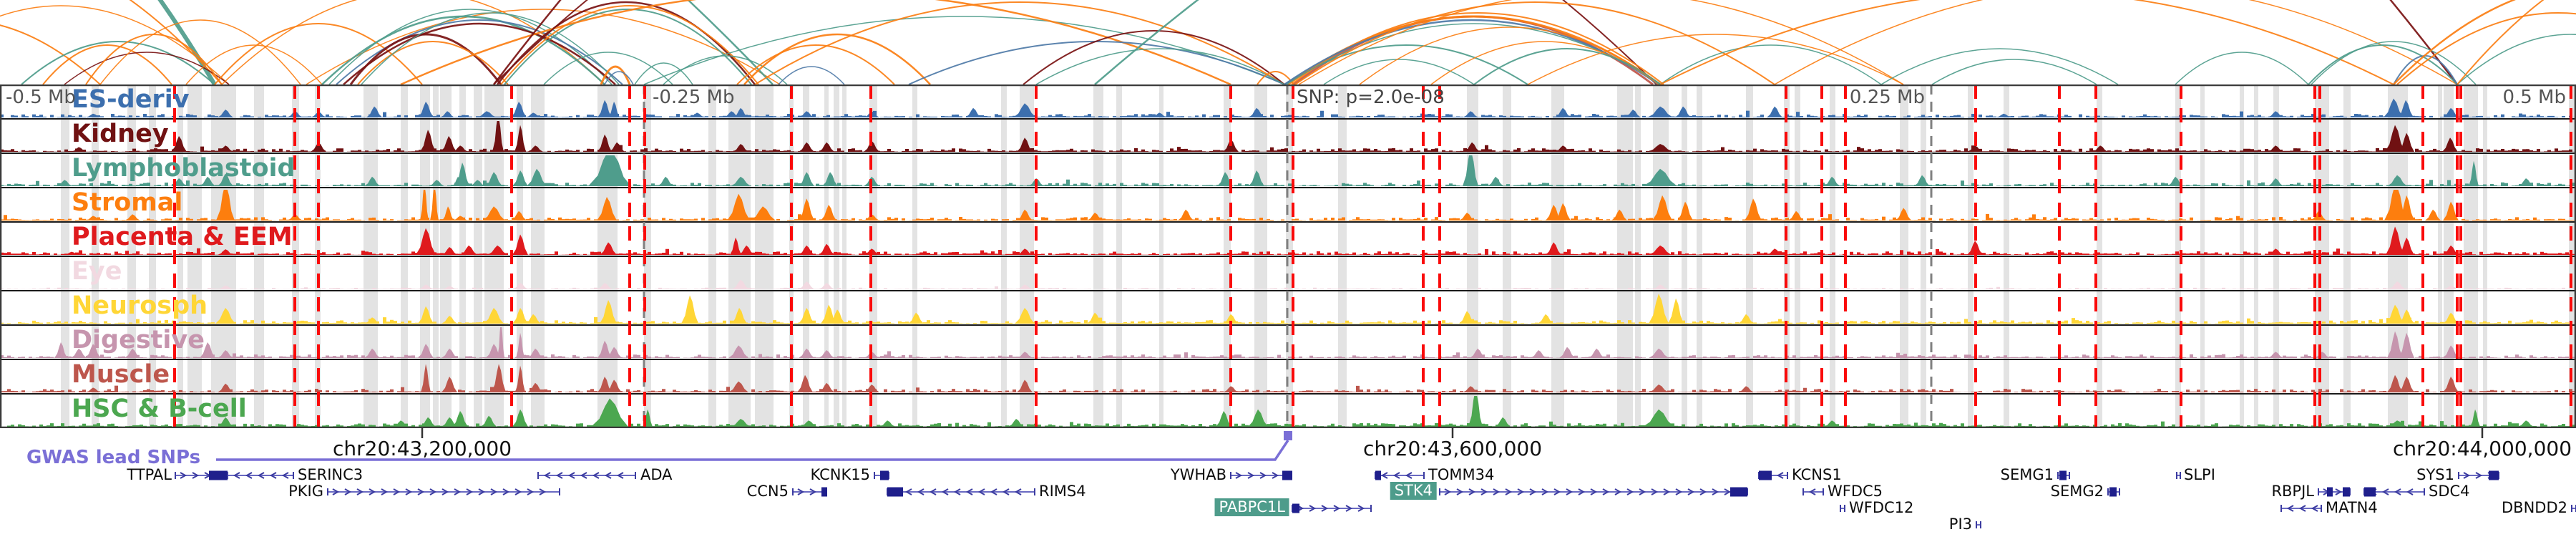 This screenshot has height=537, width=2576. What do you see at coordinates (127, 202) in the screenshot?
I see `track-label-stromal: Stromal` at bounding box center [127, 202].